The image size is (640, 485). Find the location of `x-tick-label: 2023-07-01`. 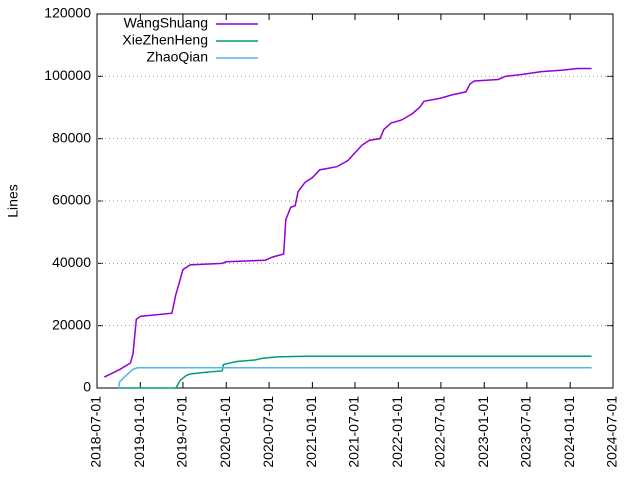

x-tick-label: 2023-07-01 is located at coordinates (526, 432).